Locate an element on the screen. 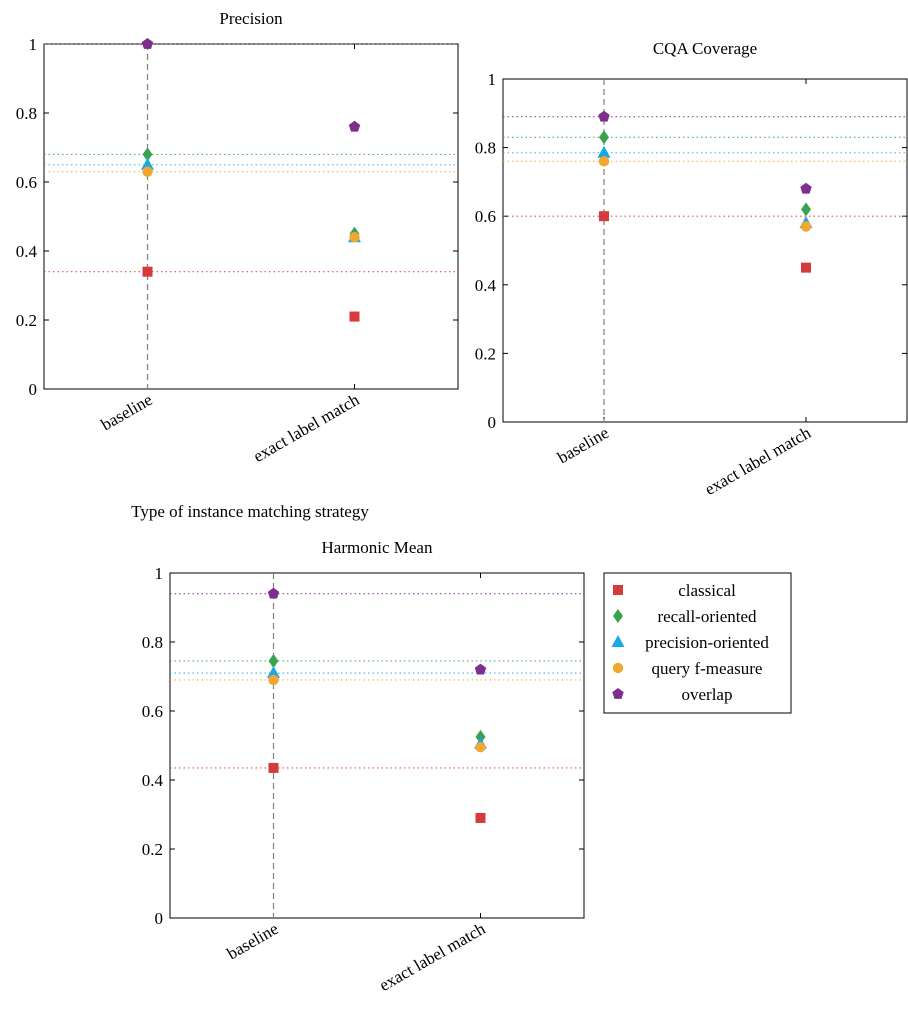  legend-entry-recall-oriented: recall-oriented is located at coordinates (685, 616).